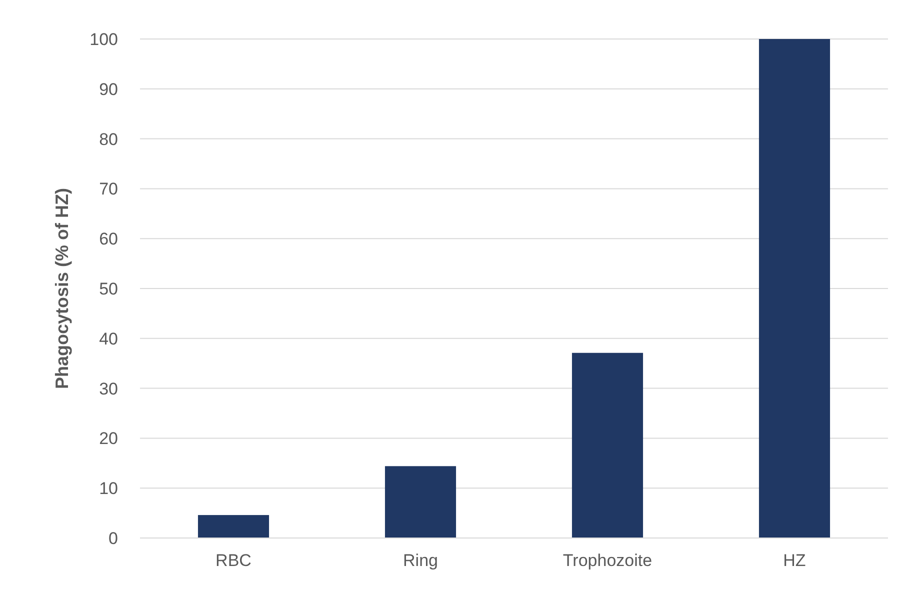  I want to click on x-tick-label: Trophozoite, so click(607, 560).